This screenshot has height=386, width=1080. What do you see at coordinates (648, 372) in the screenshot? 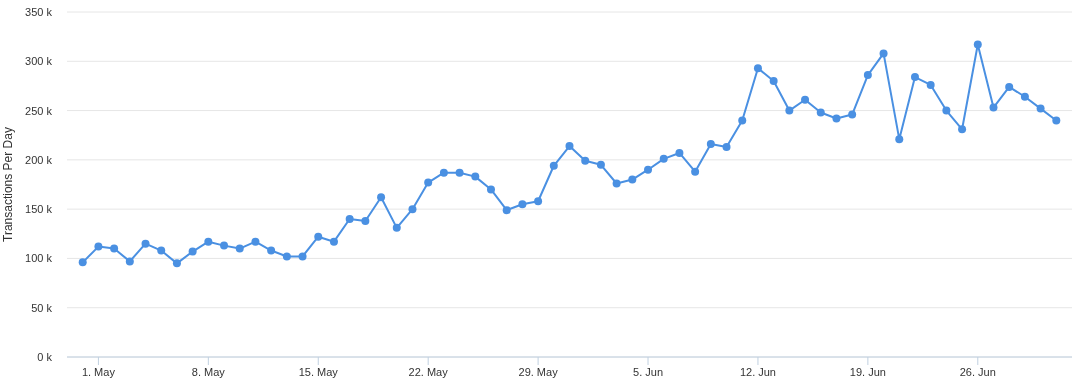
I see `x-tick-label: 5. Jun` at bounding box center [648, 372].